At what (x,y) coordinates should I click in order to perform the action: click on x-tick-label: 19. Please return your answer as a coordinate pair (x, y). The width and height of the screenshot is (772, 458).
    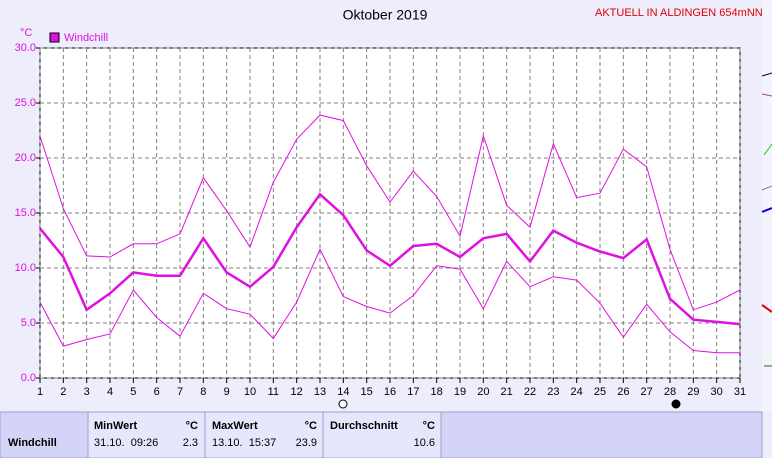
    Looking at the image, I should click on (460, 392).